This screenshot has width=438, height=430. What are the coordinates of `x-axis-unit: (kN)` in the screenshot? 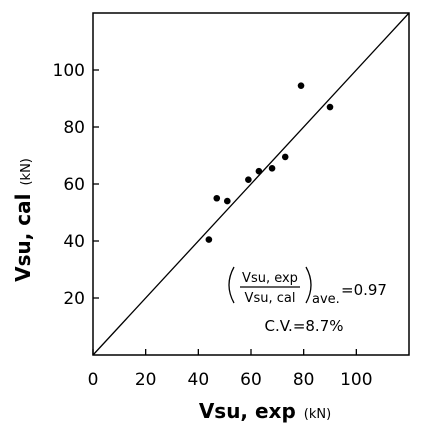 It's located at (317, 414).